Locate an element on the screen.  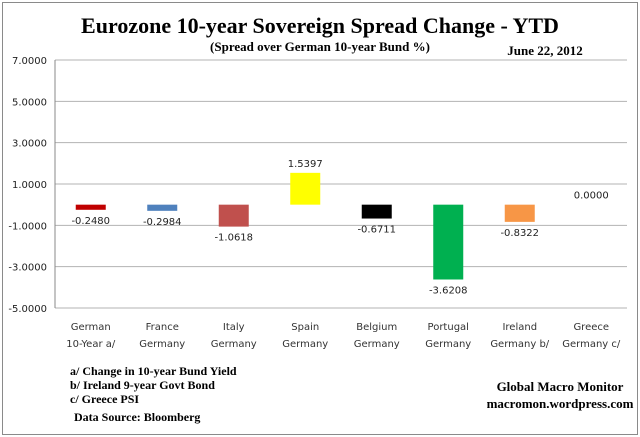
note-a: a/ Change in 10-year Bund Yield is located at coordinates (153, 371).